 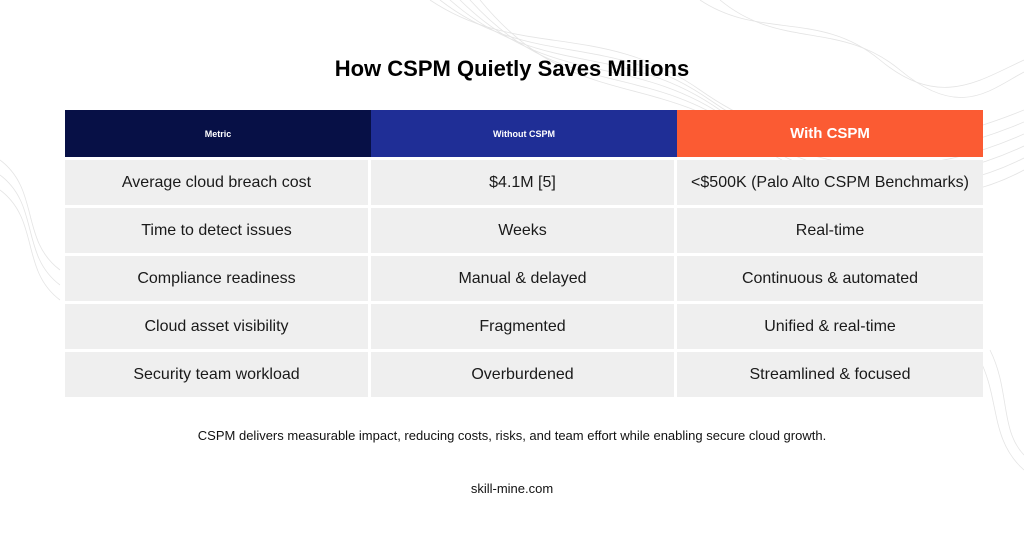 I want to click on with-cspm-cell: <$500K (Palo Alto CSPM Benchmarks), so click(x=830, y=182).